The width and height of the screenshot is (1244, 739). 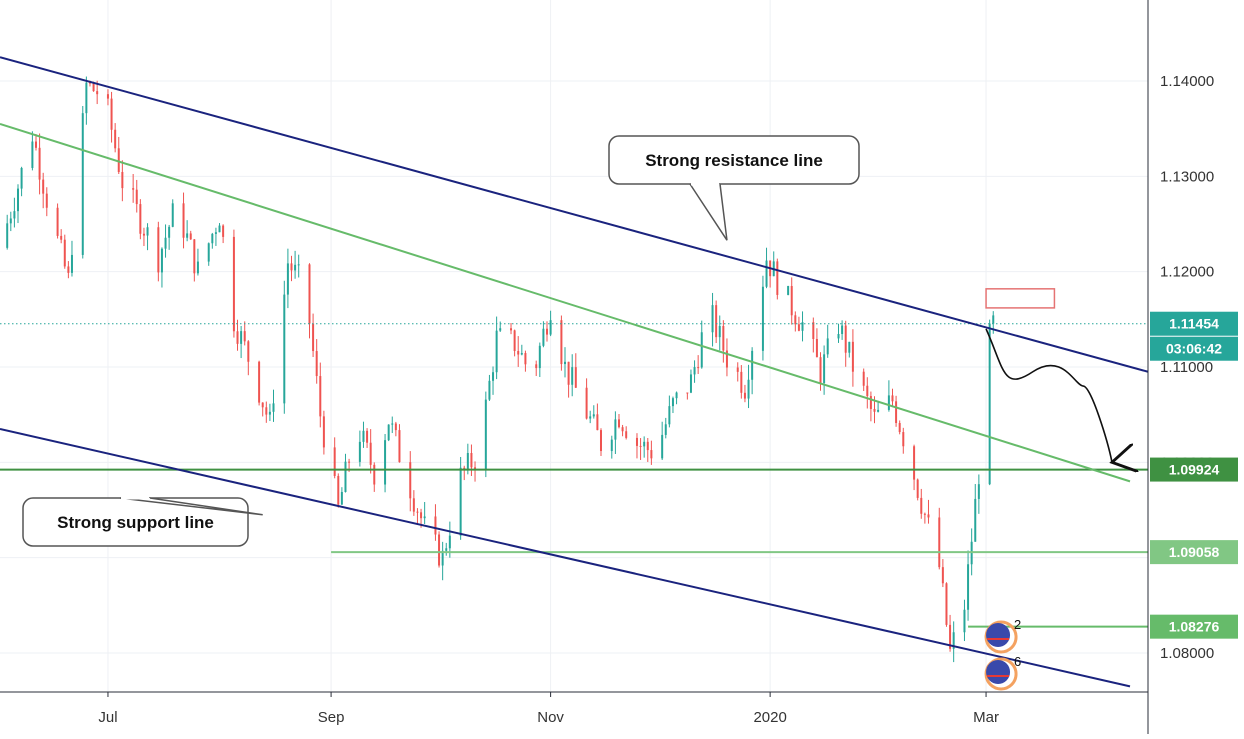 What do you see at coordinates (1001, 637) in the screenshot?
I see `event-marker-ring` at bounding box center [1001, 637].